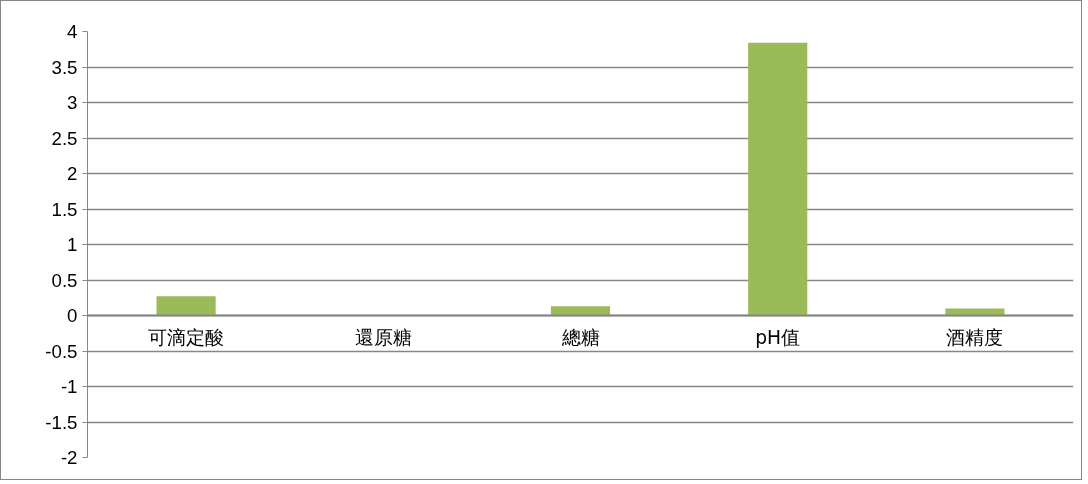  What do you see at coordinates (64, 67) in the screenshot?
I see `y-tick-label: 3.5` at bounding box center [64, 67].